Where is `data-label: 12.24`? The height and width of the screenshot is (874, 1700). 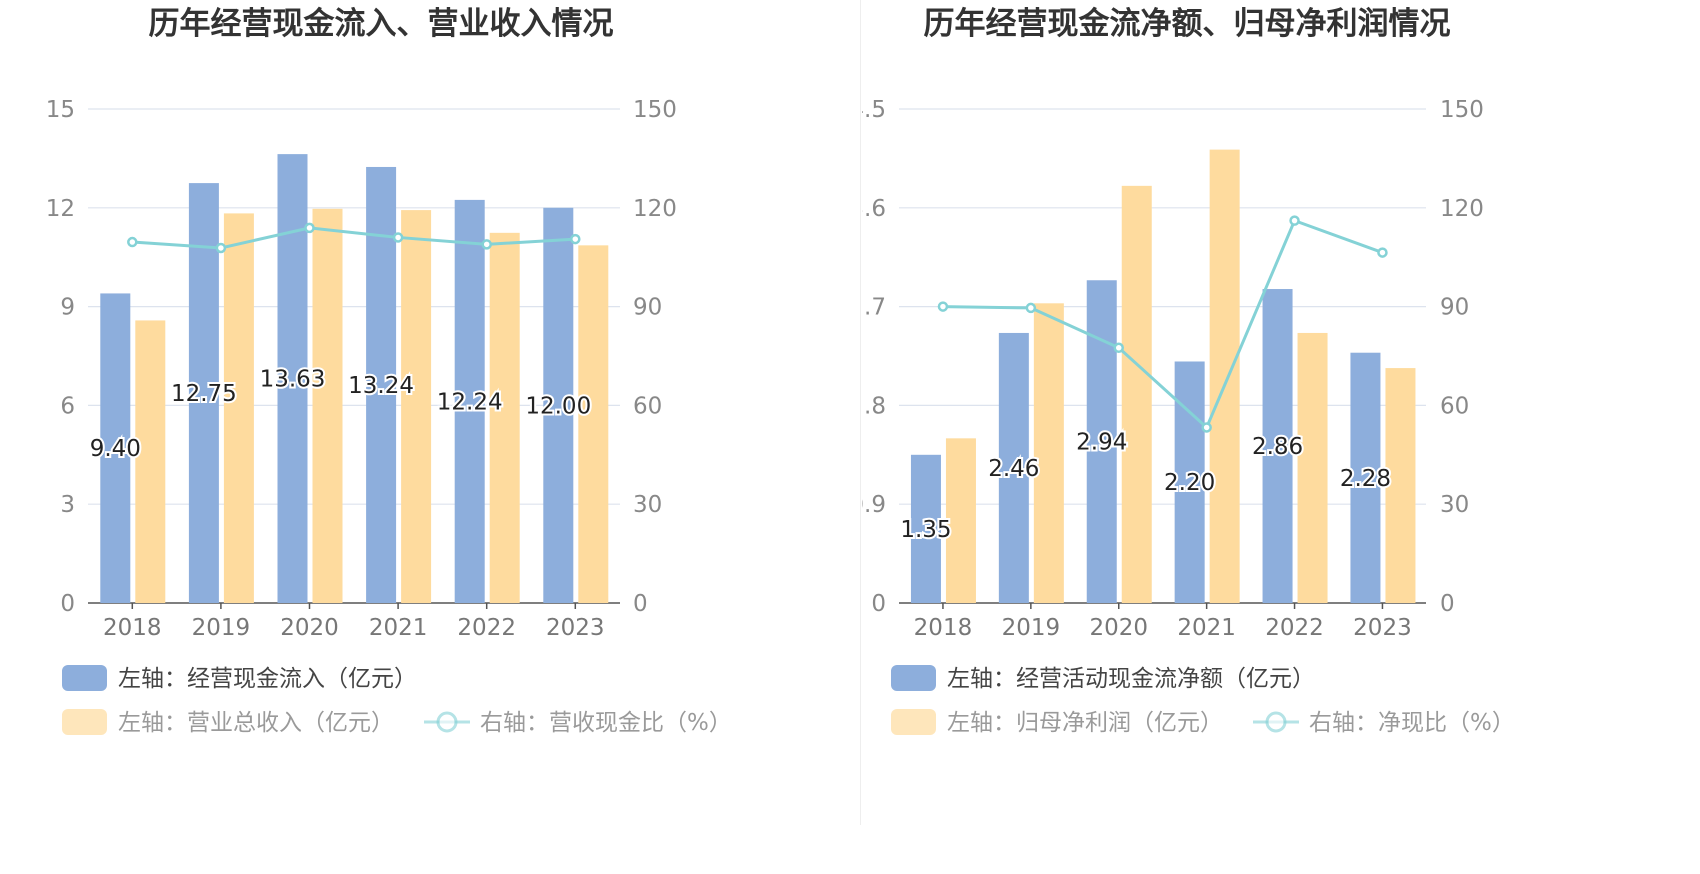 data-label: 12.24 is located at coordinates (470, 402).